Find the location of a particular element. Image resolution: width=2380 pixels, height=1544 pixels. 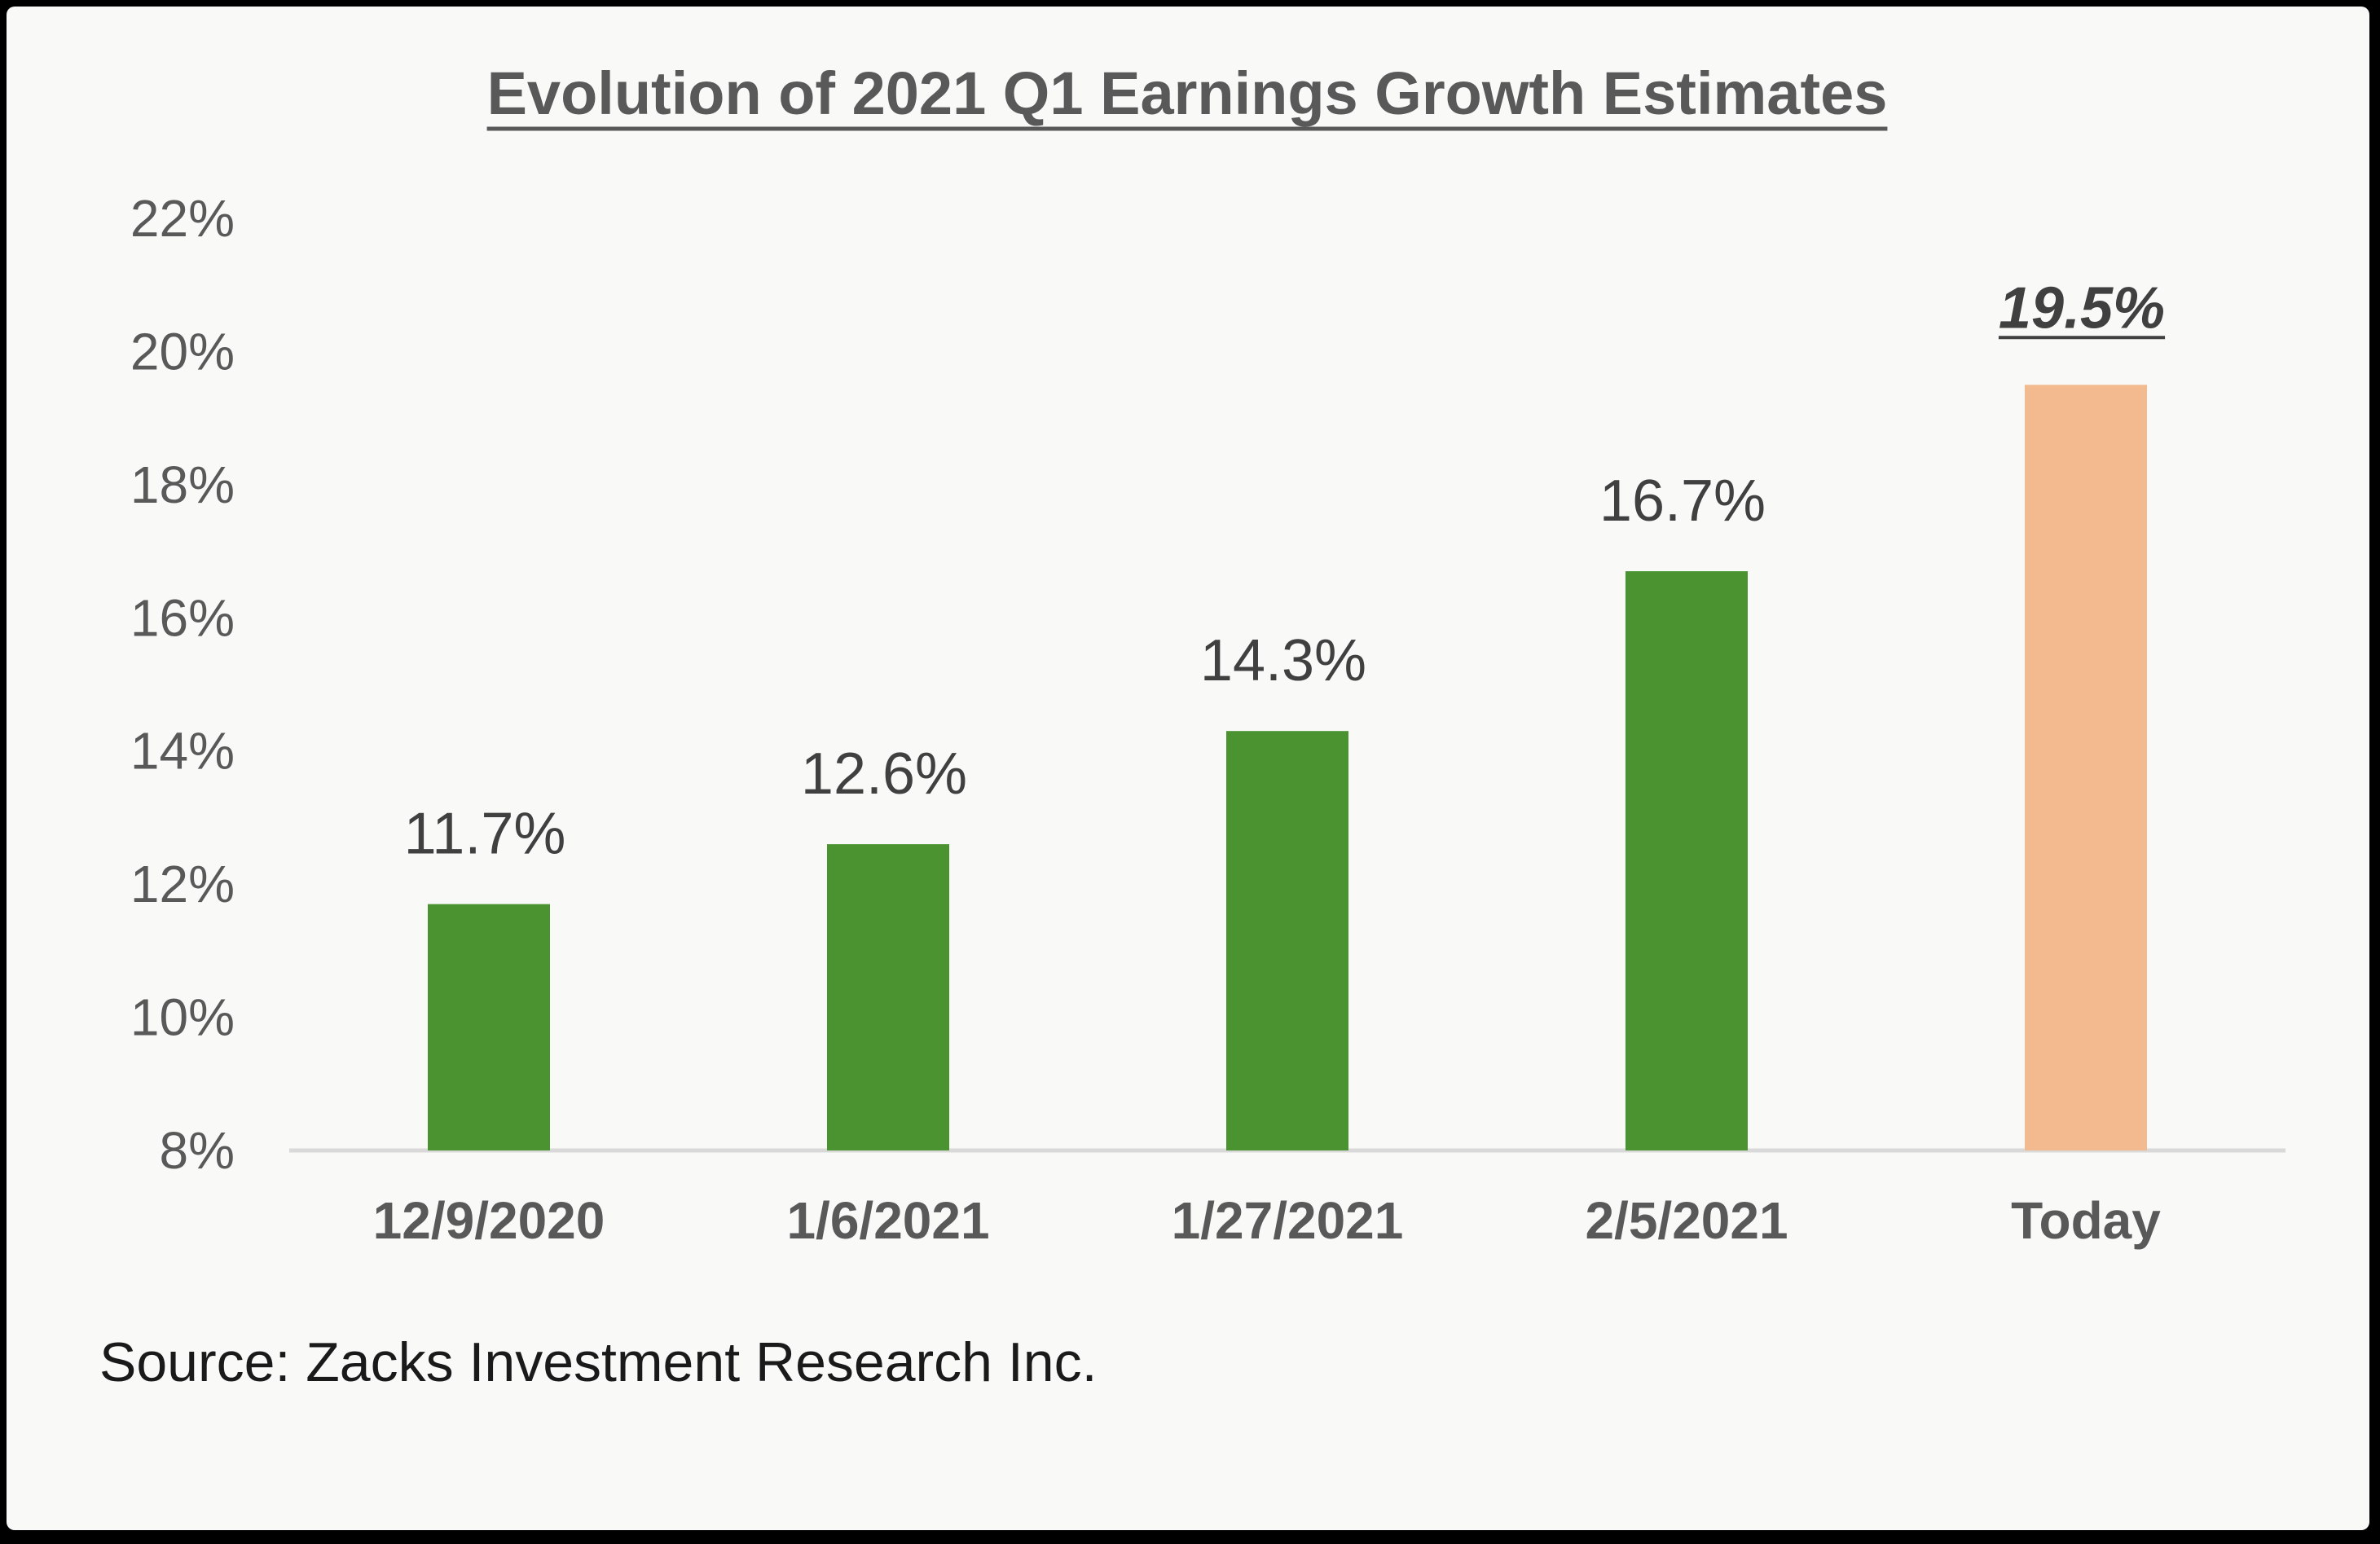

data-label: 16.7% is located at coordinates (1682, 501).